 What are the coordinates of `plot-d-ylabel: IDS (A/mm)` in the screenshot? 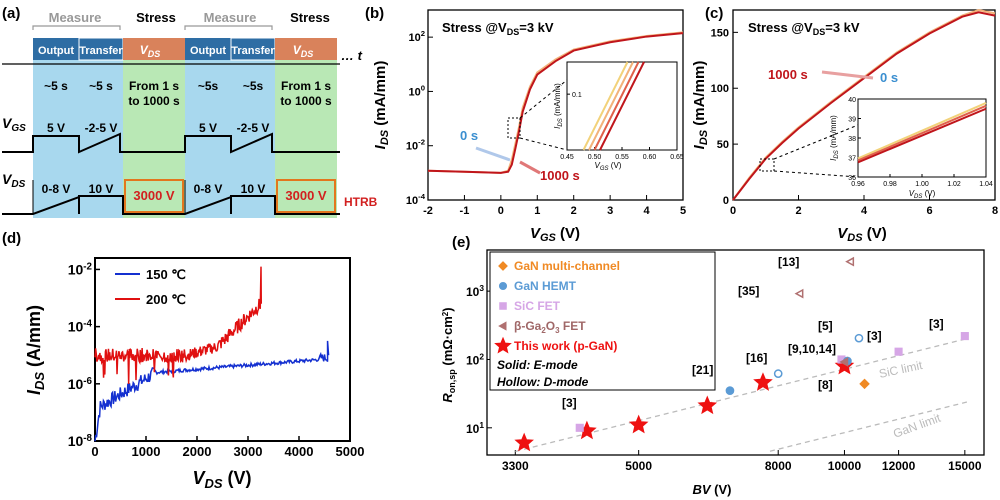 It's located at (35, 350).